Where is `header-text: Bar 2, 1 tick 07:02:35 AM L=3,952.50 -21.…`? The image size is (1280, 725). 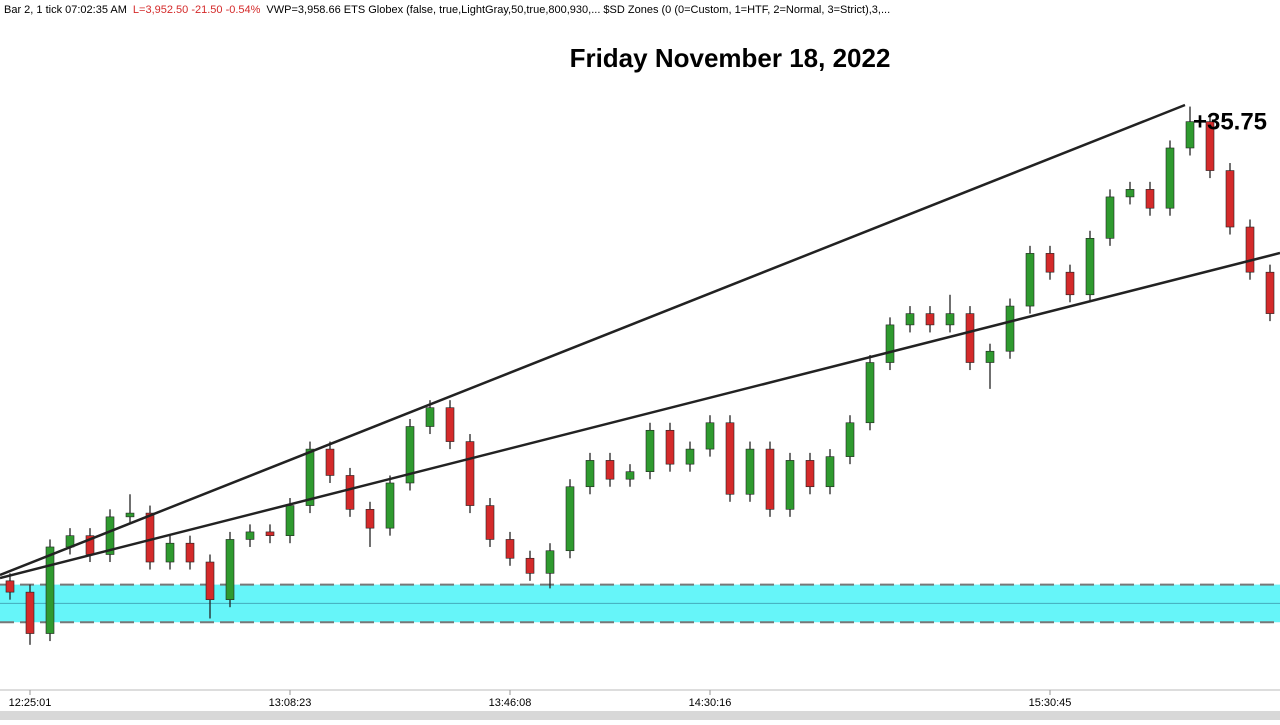
header-text: Bar 2, 1 tick 07:02:35 AM L=3,952.50 -21.… is located at coordinates (447, 10).